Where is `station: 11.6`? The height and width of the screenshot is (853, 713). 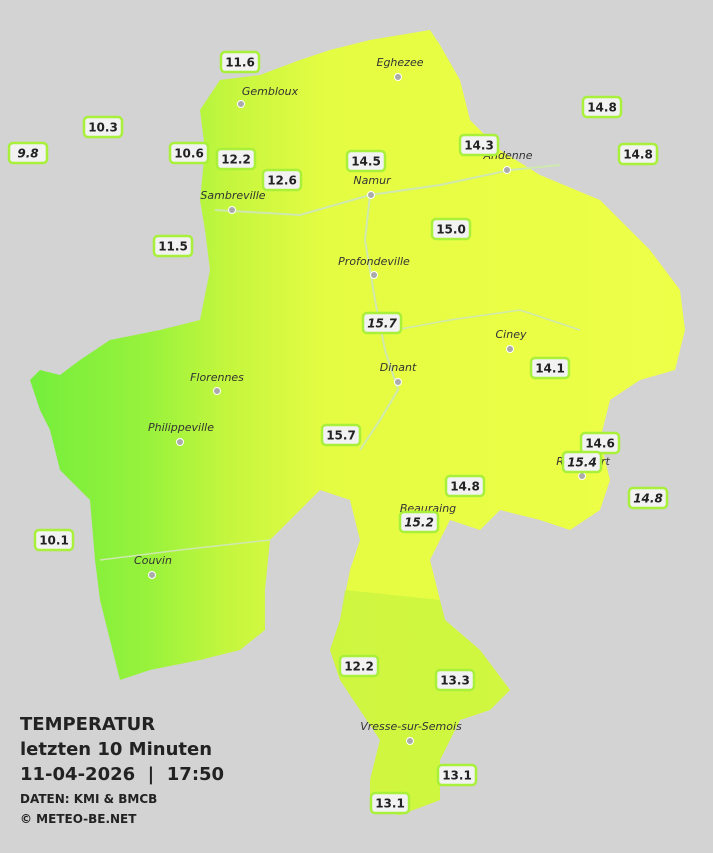 station: 11.6 is located at coordinates (240, 62).